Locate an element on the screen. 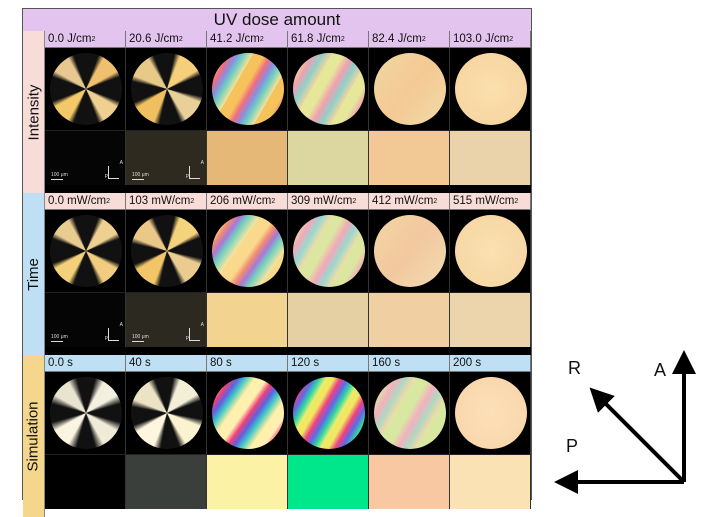 Image resolution: width=720 pixels, height=517 pixels. row-label-intensity: Intensity is located at coordinates (34, 112).